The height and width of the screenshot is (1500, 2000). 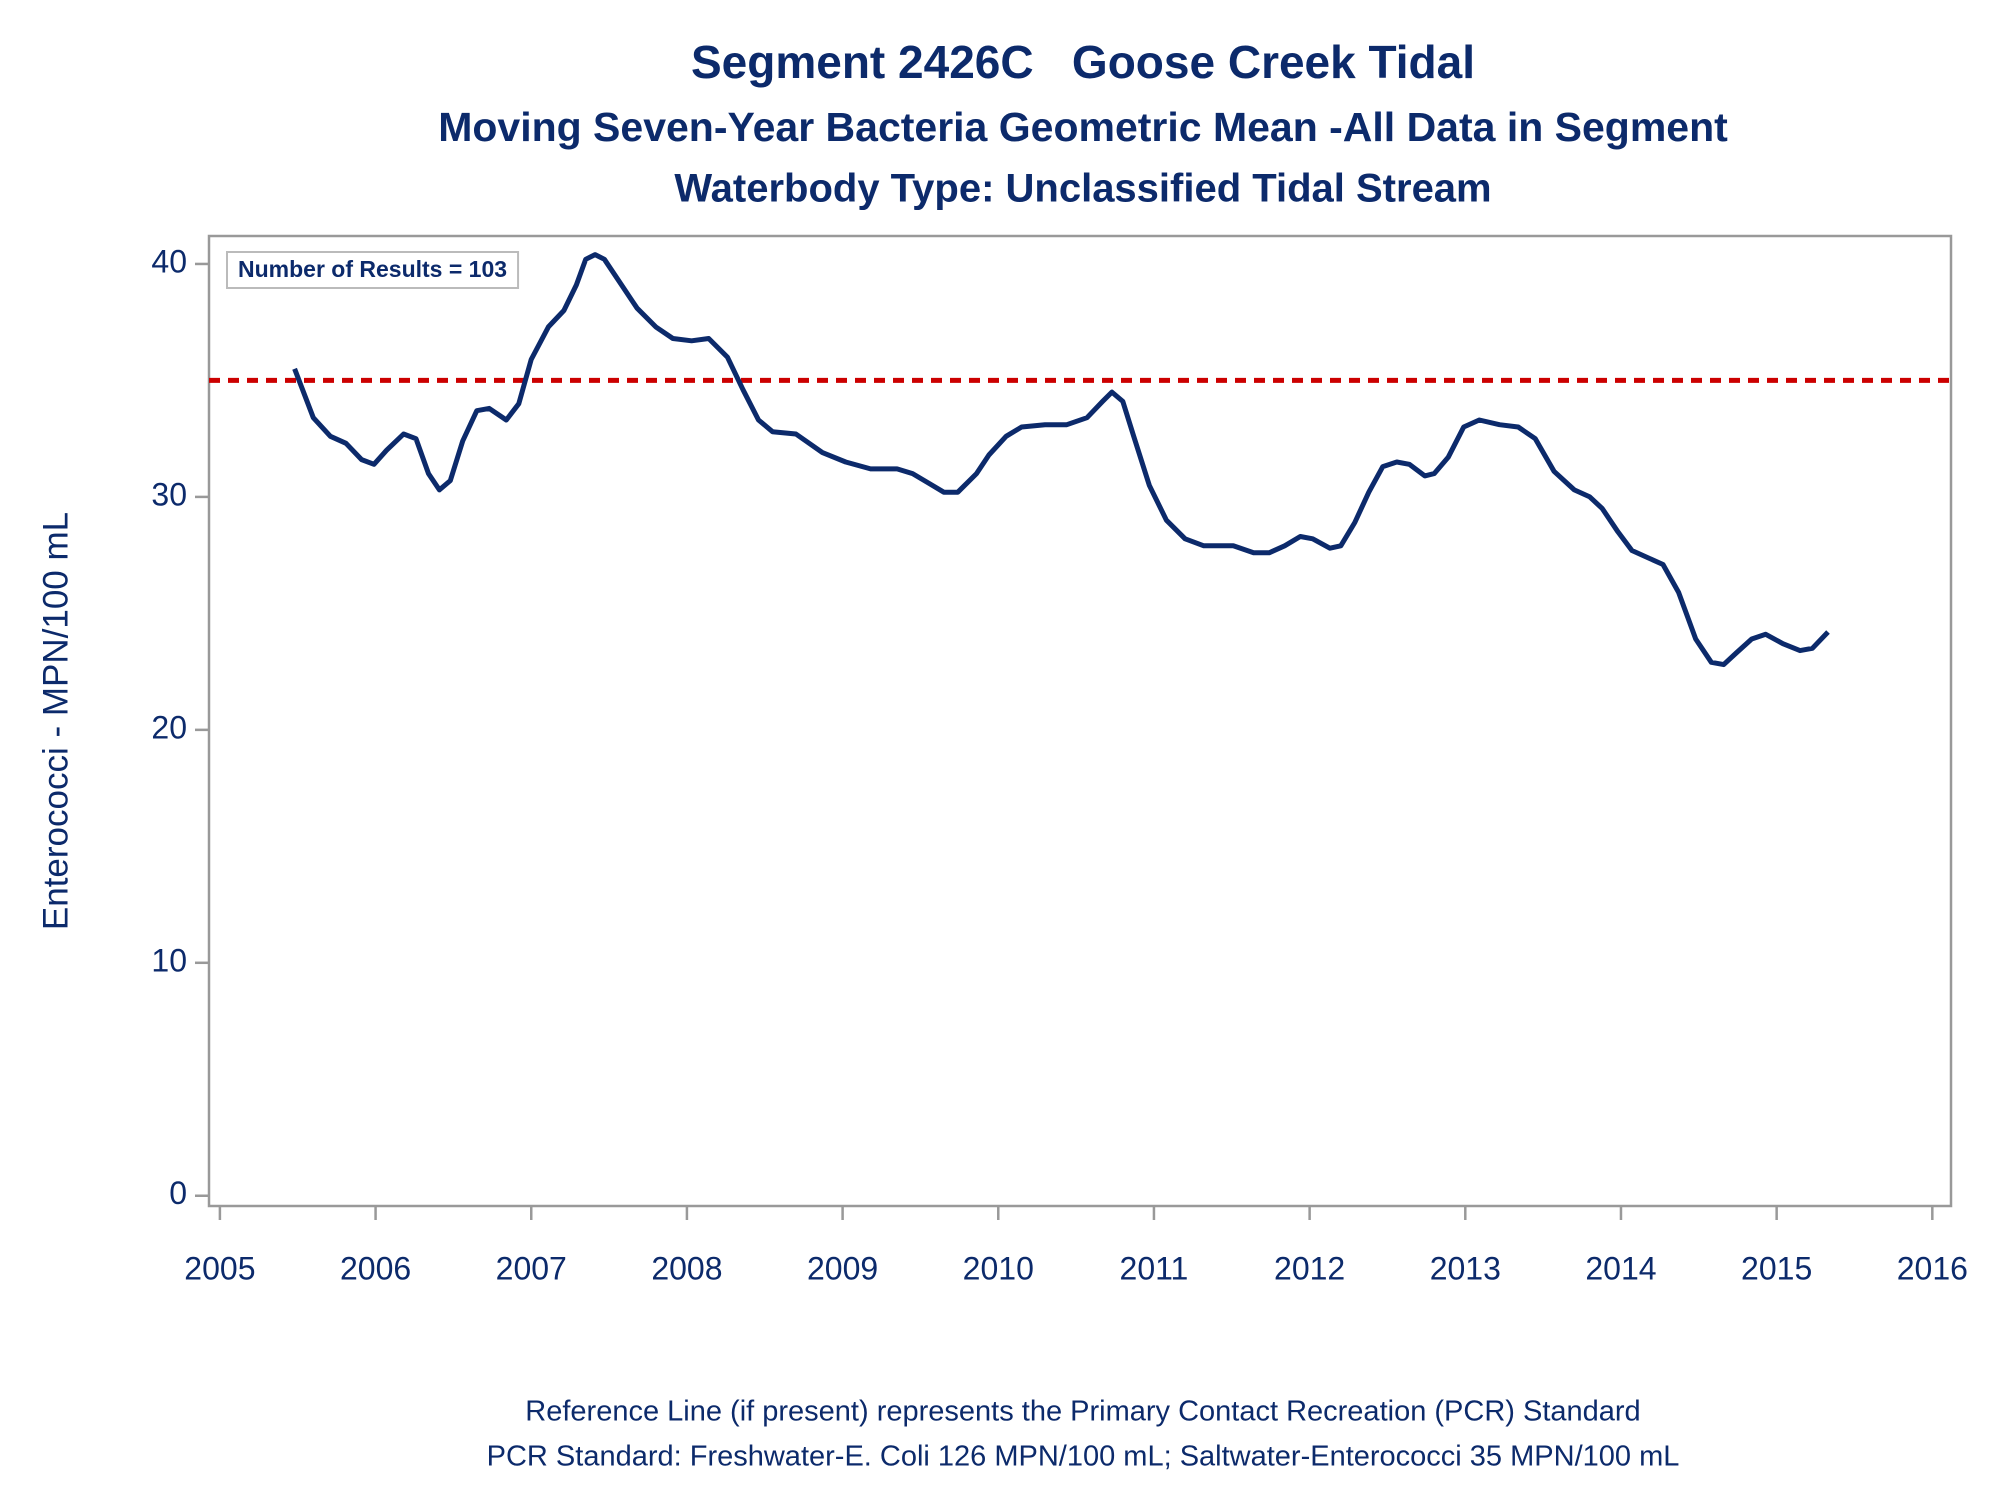 What do you see at coordinates (1465, 1268) in the screenshot?
I see `x-tick-label: 2013` at bounding box center [1465, 1268].